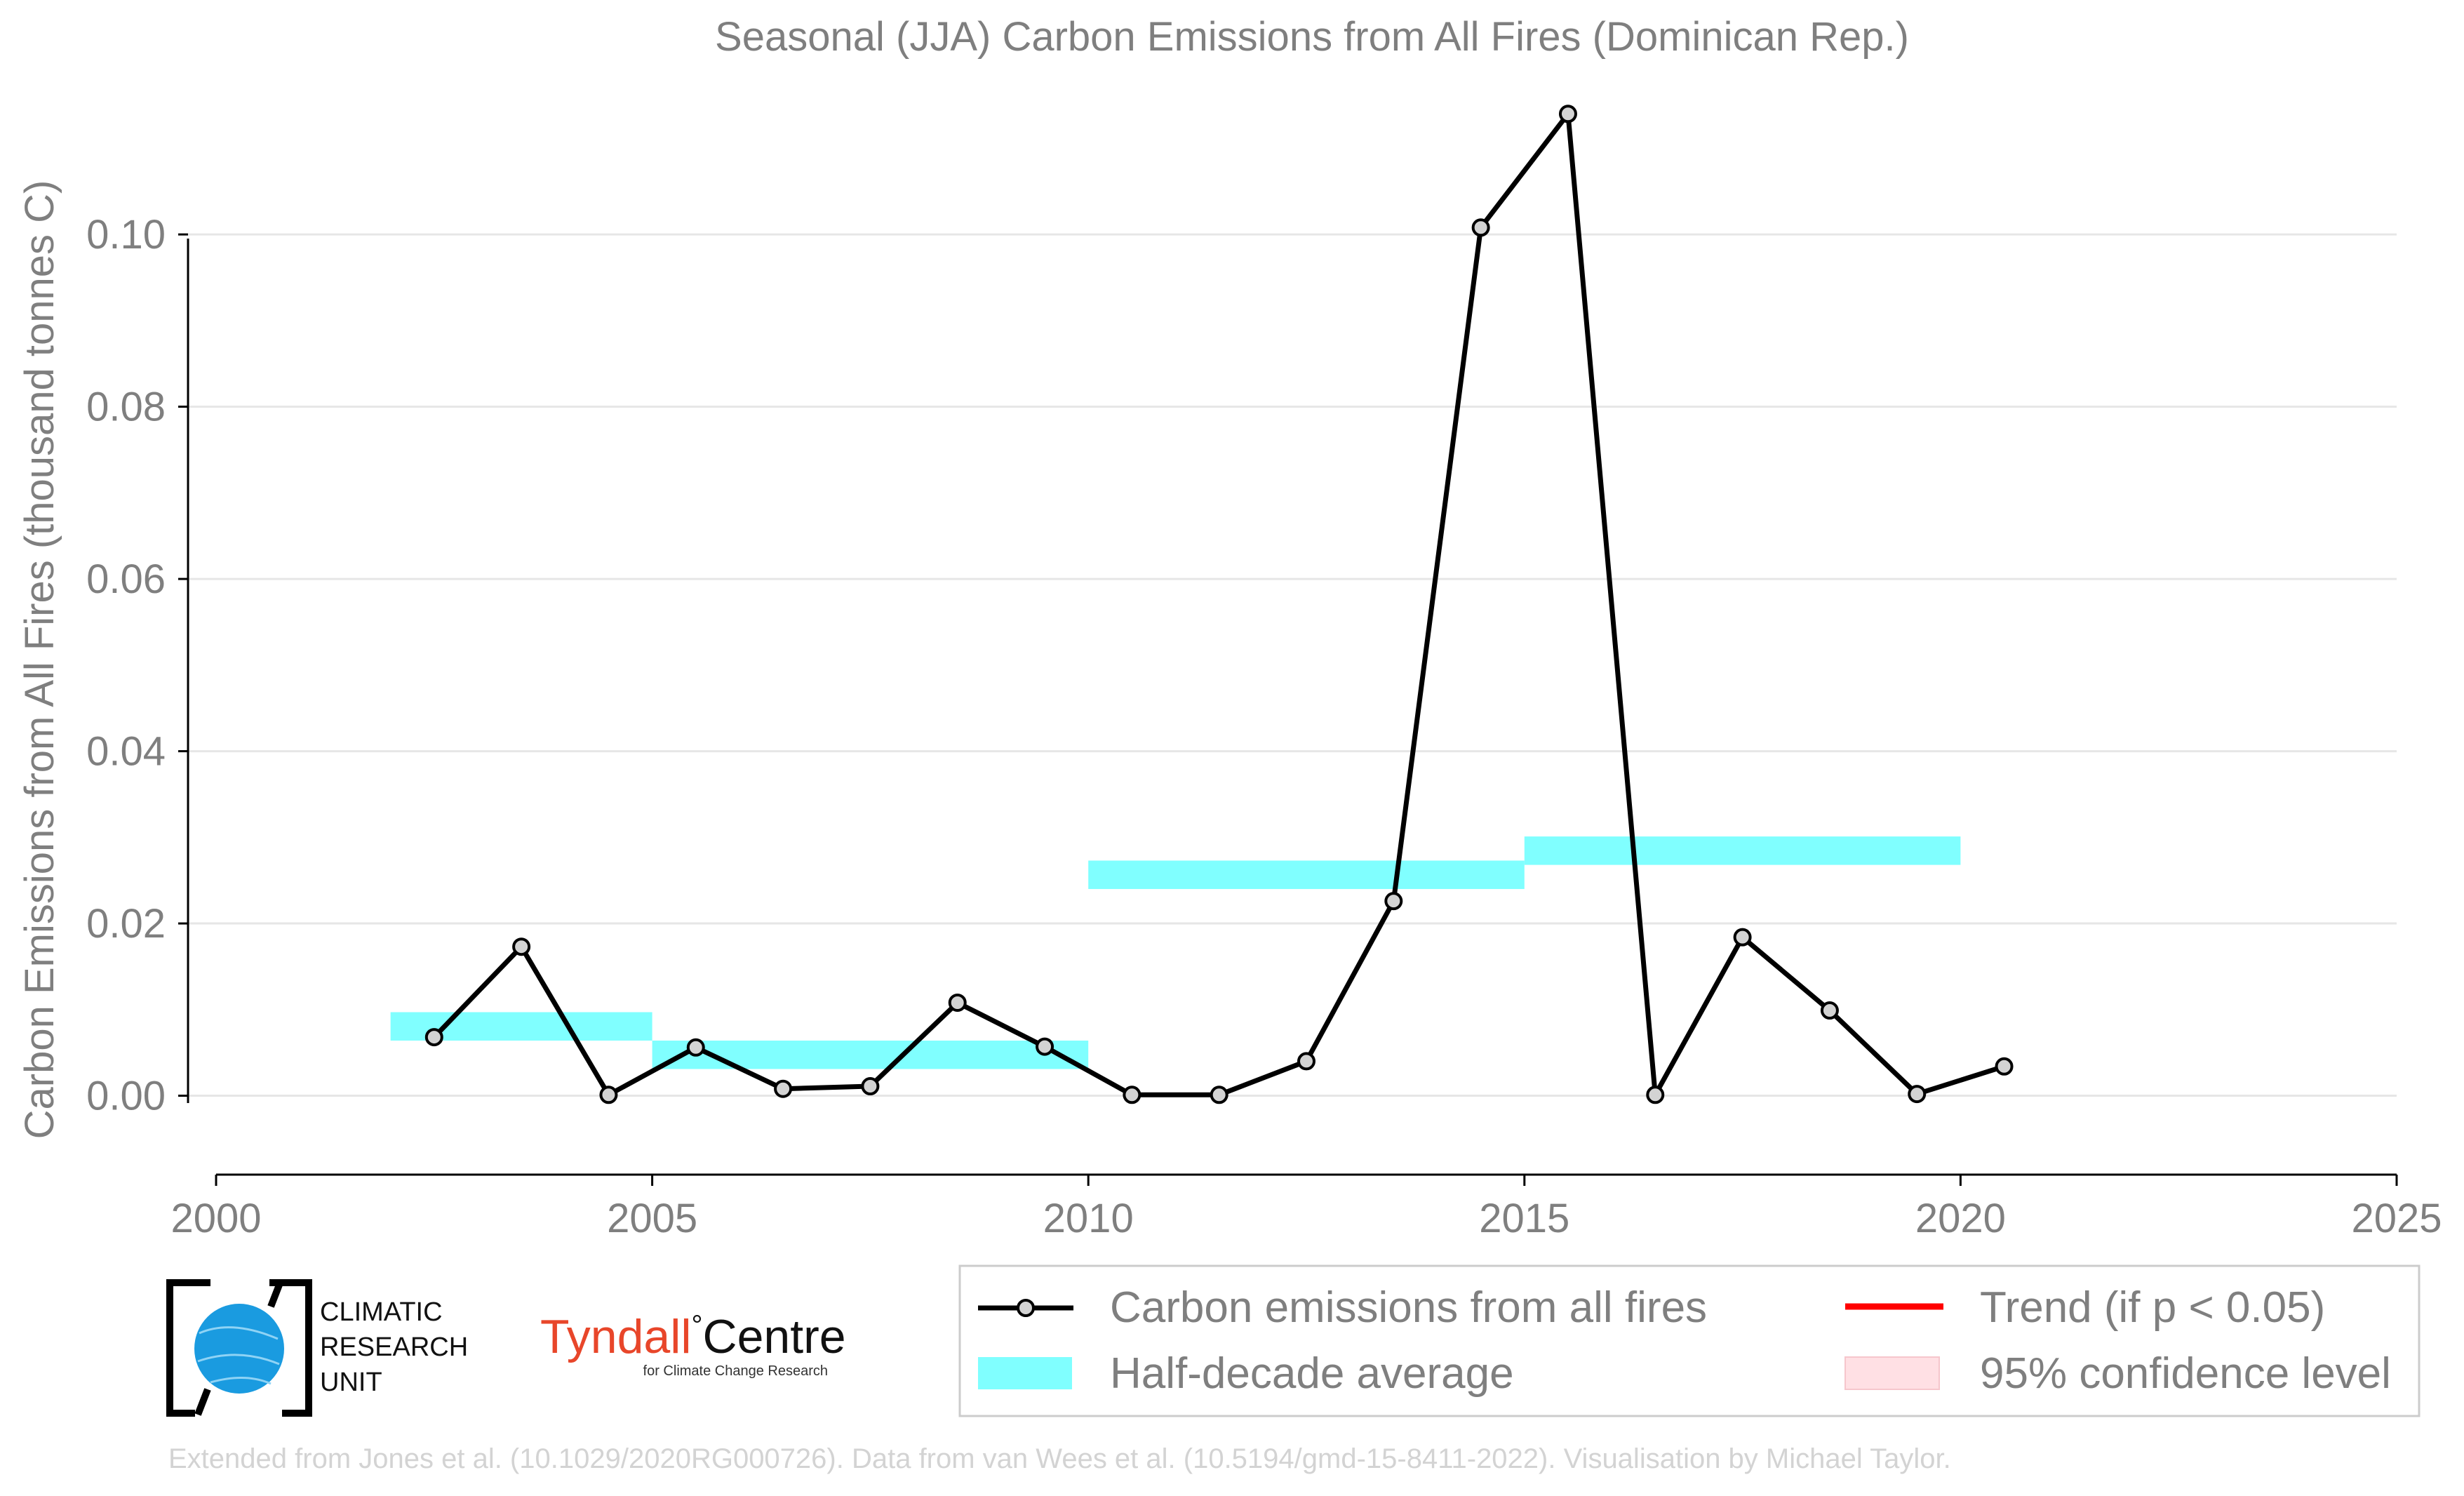 The width and height of the screenshot is (2464, 1496). I want to click on cru-logo: CLIMATIC RESEARCH UNIT, so click(317, 1348).